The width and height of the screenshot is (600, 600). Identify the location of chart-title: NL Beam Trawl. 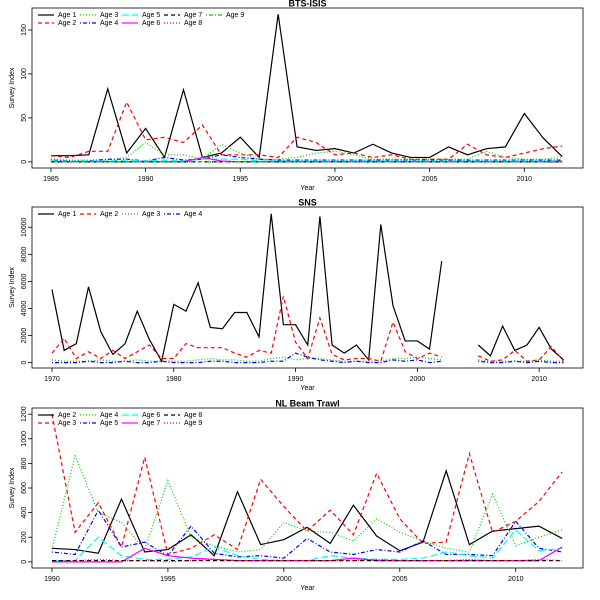
(307, 403).